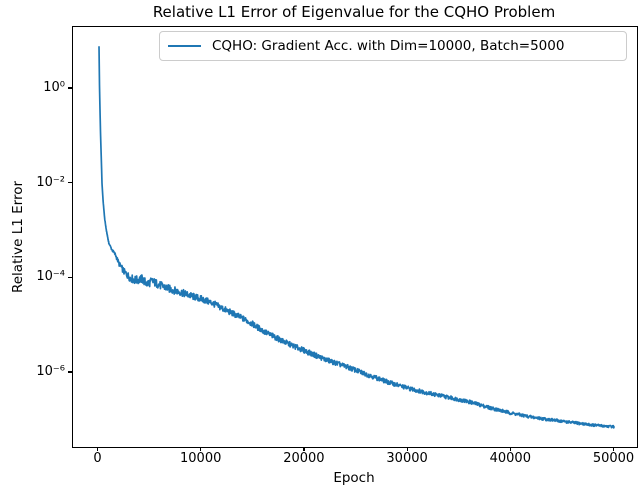  I want to click on x-tick-label: 10000, so click(201, 458).